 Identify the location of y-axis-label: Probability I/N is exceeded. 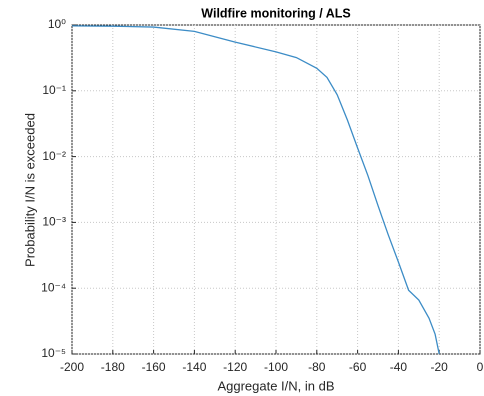
(29, 190).